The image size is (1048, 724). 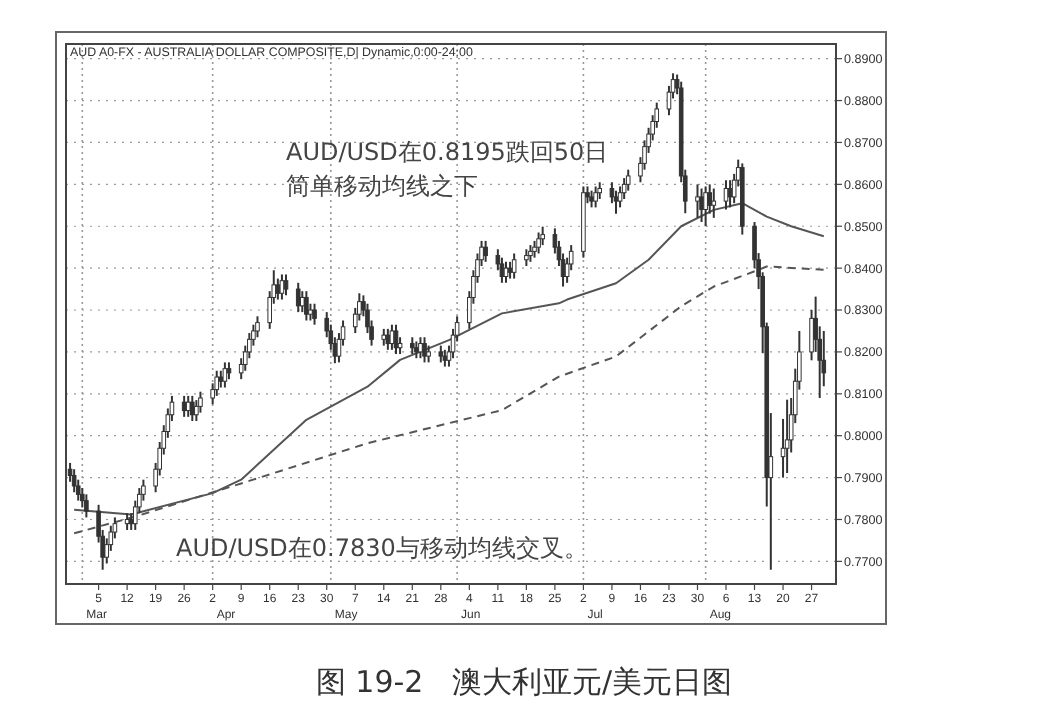 What do you see at coordinates (382, 549) in the screenshot?
I see `annotation: AUD/USD在0.7830与移动均线交叉。` at bounding box center [382, 549].